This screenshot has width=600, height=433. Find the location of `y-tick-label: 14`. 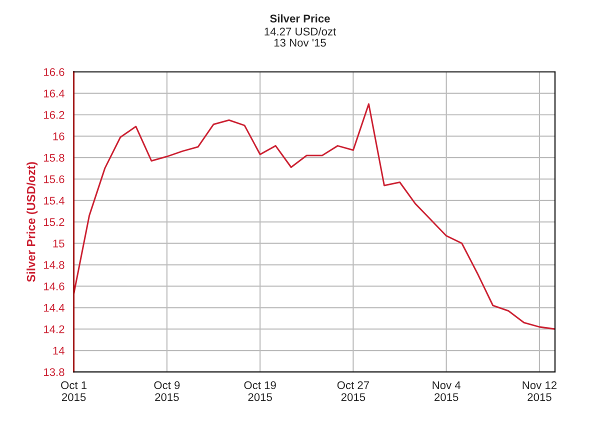

y-tick-label: 14 is located at coordinates (58, 350).